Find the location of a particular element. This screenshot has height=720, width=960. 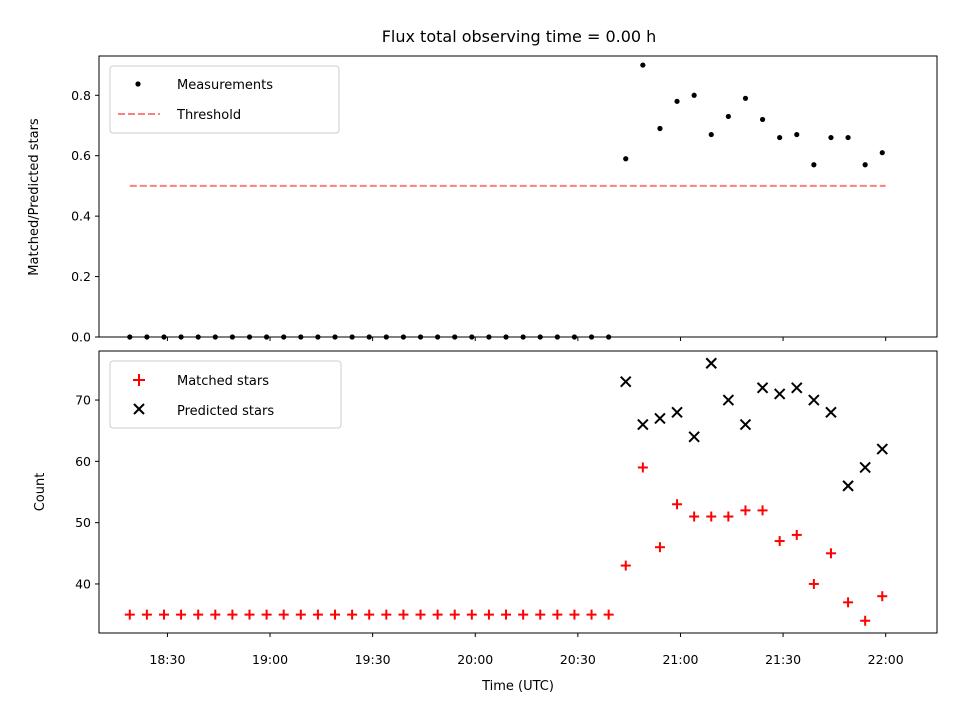

legend-matched-label: Matched stars is located at coordinates (223, 381).